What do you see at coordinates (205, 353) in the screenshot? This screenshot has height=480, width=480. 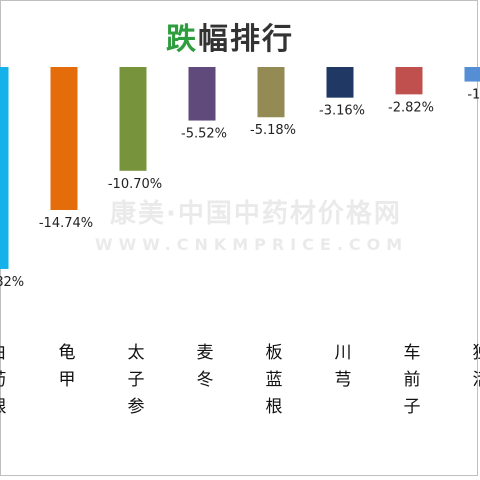 I see `category-label: 麦` at bounding box center [205, 353].